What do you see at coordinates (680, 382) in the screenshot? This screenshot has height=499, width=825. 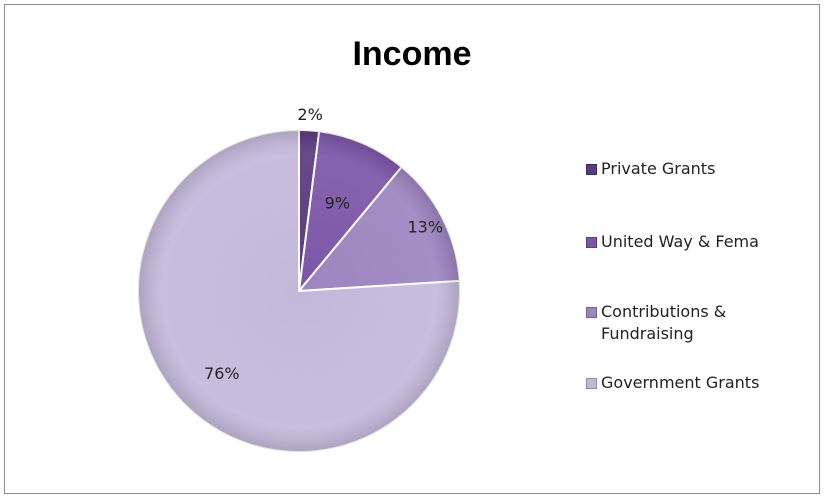 I see `legend-label: Government Grants` at bounding box center [680, 382].